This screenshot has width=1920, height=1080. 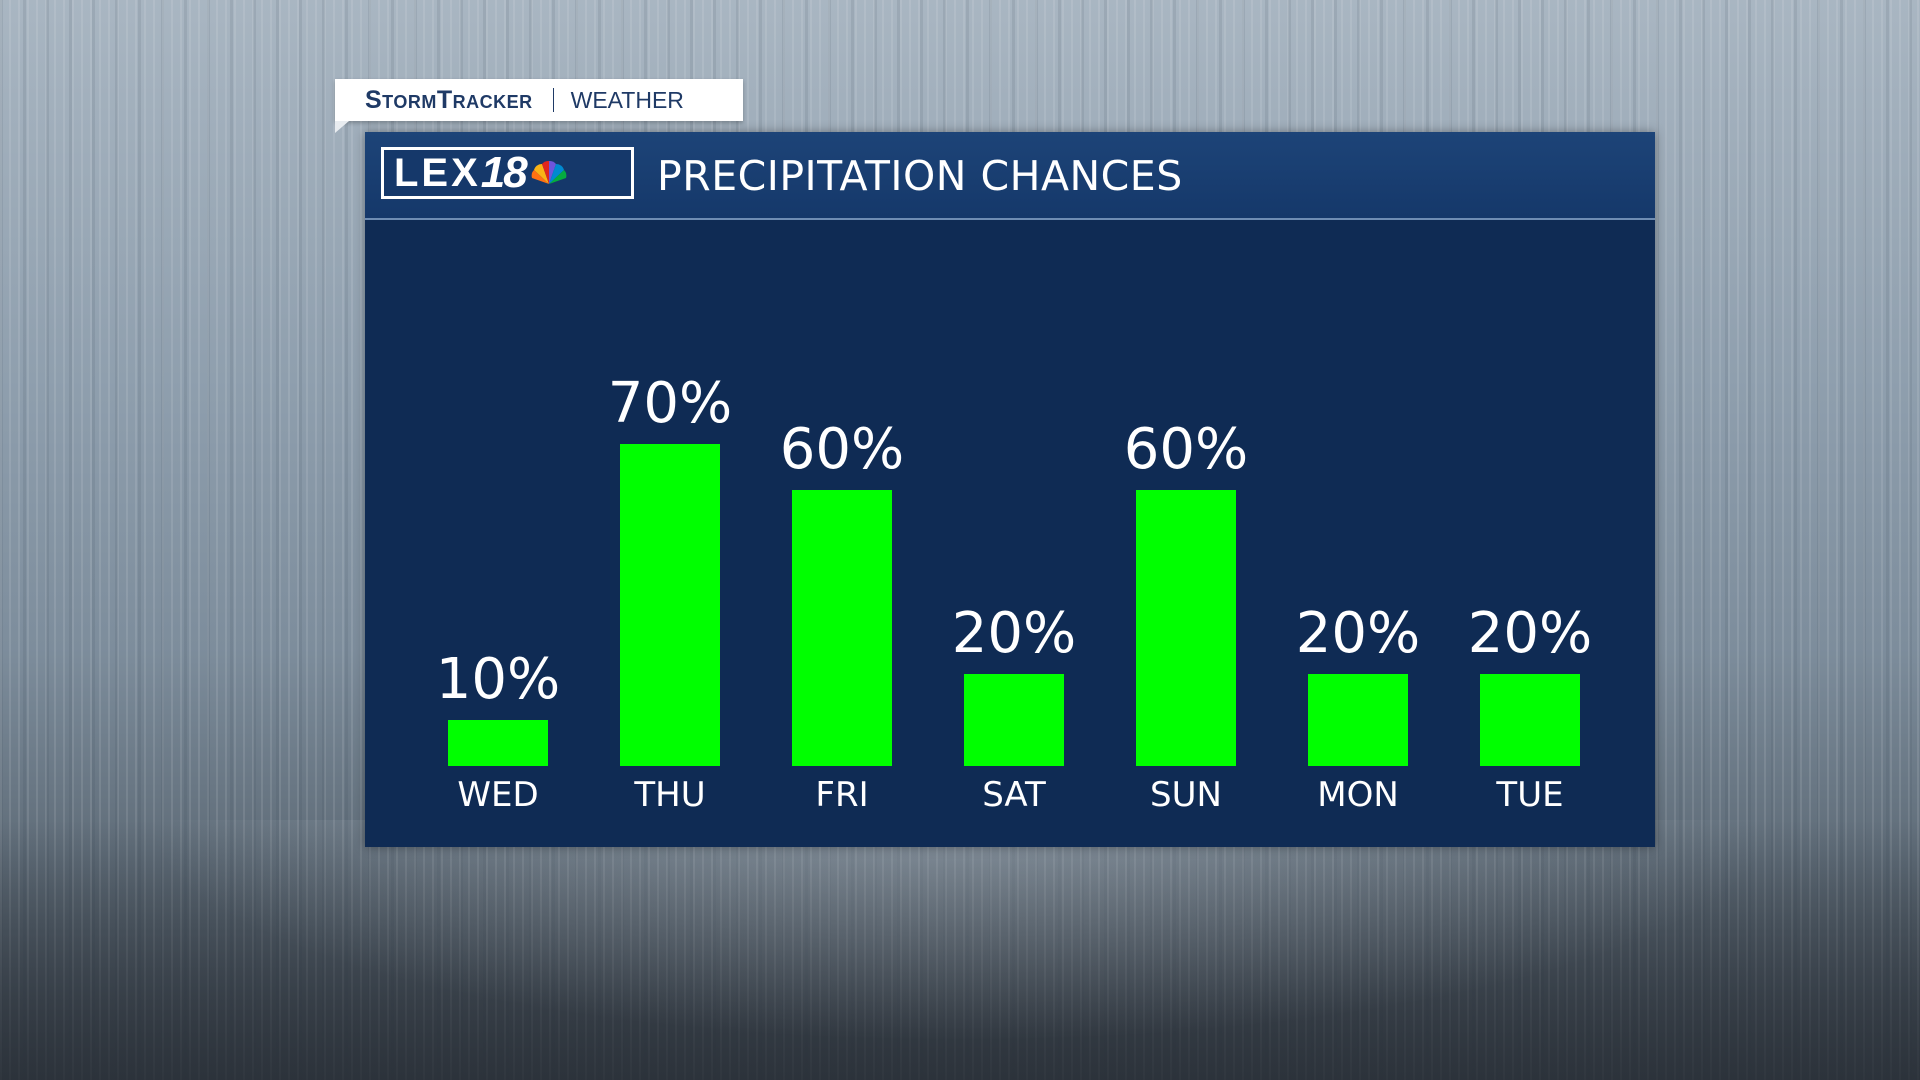 I want to click on bar-wed, so click(x=498, y=743).